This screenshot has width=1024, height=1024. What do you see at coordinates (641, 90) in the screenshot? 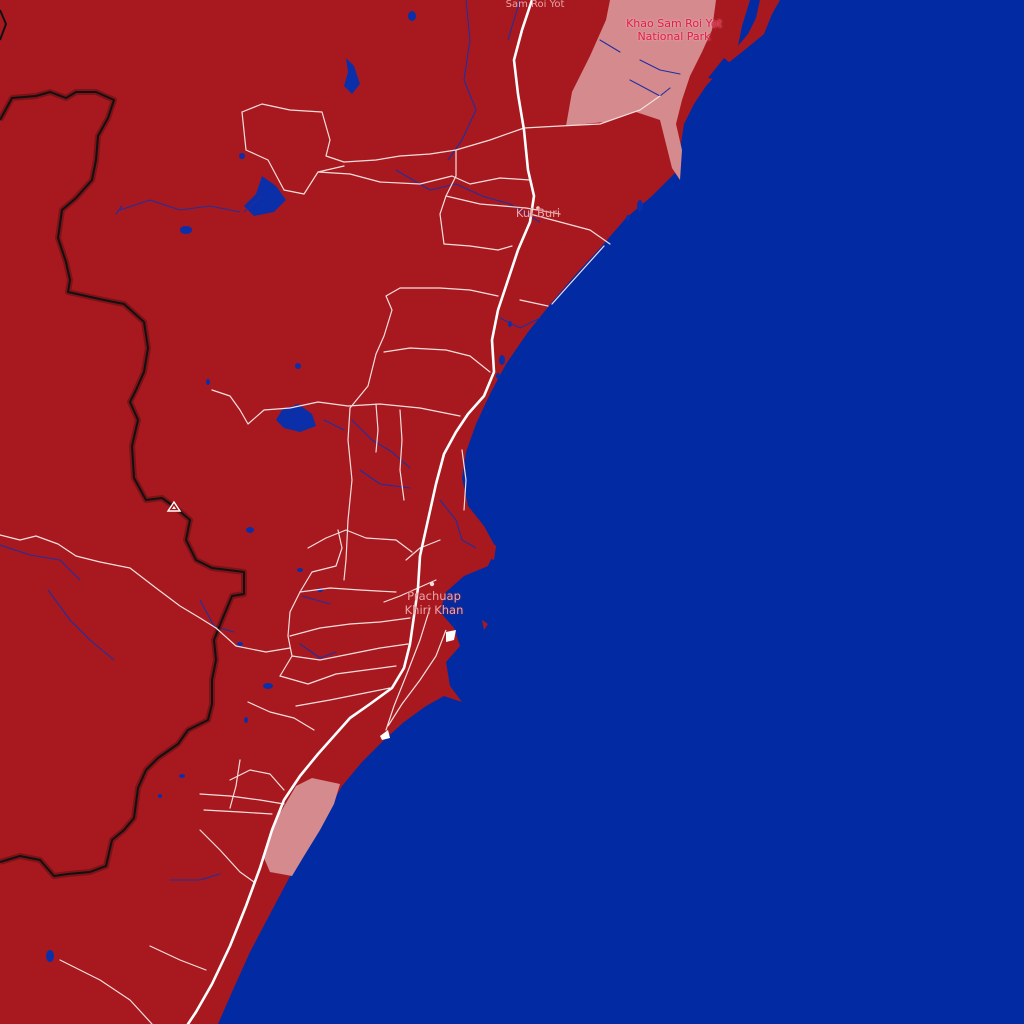
I see `park-area-north` at bounding box center [641, 90].